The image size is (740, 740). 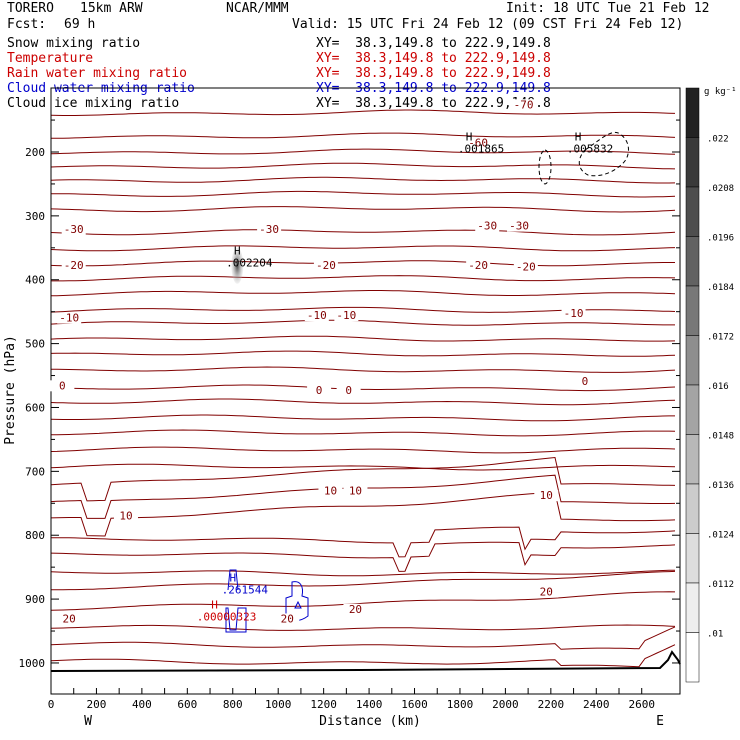 I want to click on y-tick-label: 400, so click(x=35, y=280).